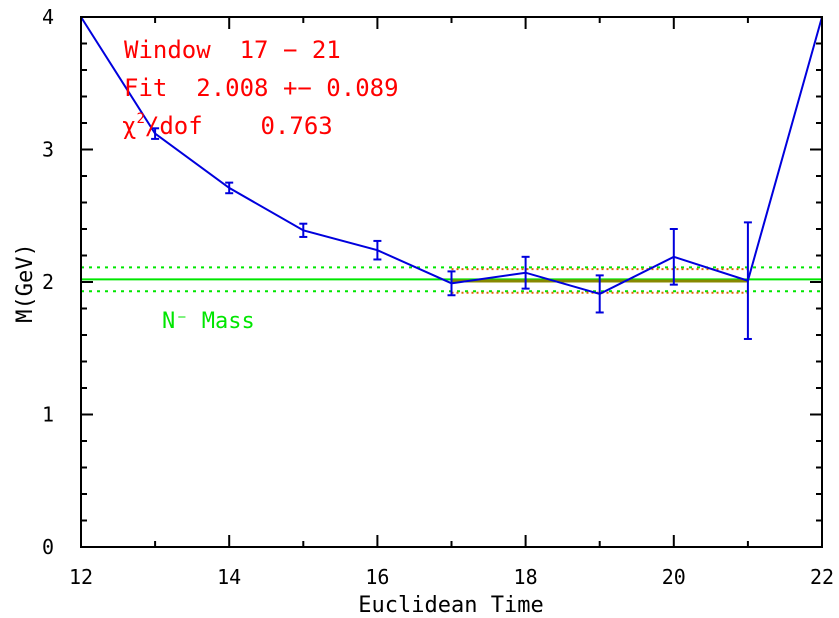  Describe the element at coordinates (48, 282) in the screenshot. I see `y-tick-label: 2` at that location.